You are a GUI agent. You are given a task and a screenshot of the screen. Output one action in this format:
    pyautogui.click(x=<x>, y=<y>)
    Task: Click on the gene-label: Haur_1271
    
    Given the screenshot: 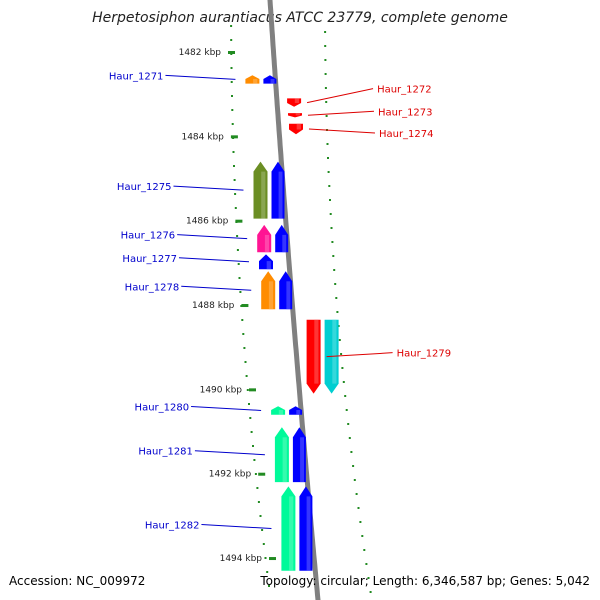 What is the action you would take?
    pyautogui.click(x=136, y=76)
    